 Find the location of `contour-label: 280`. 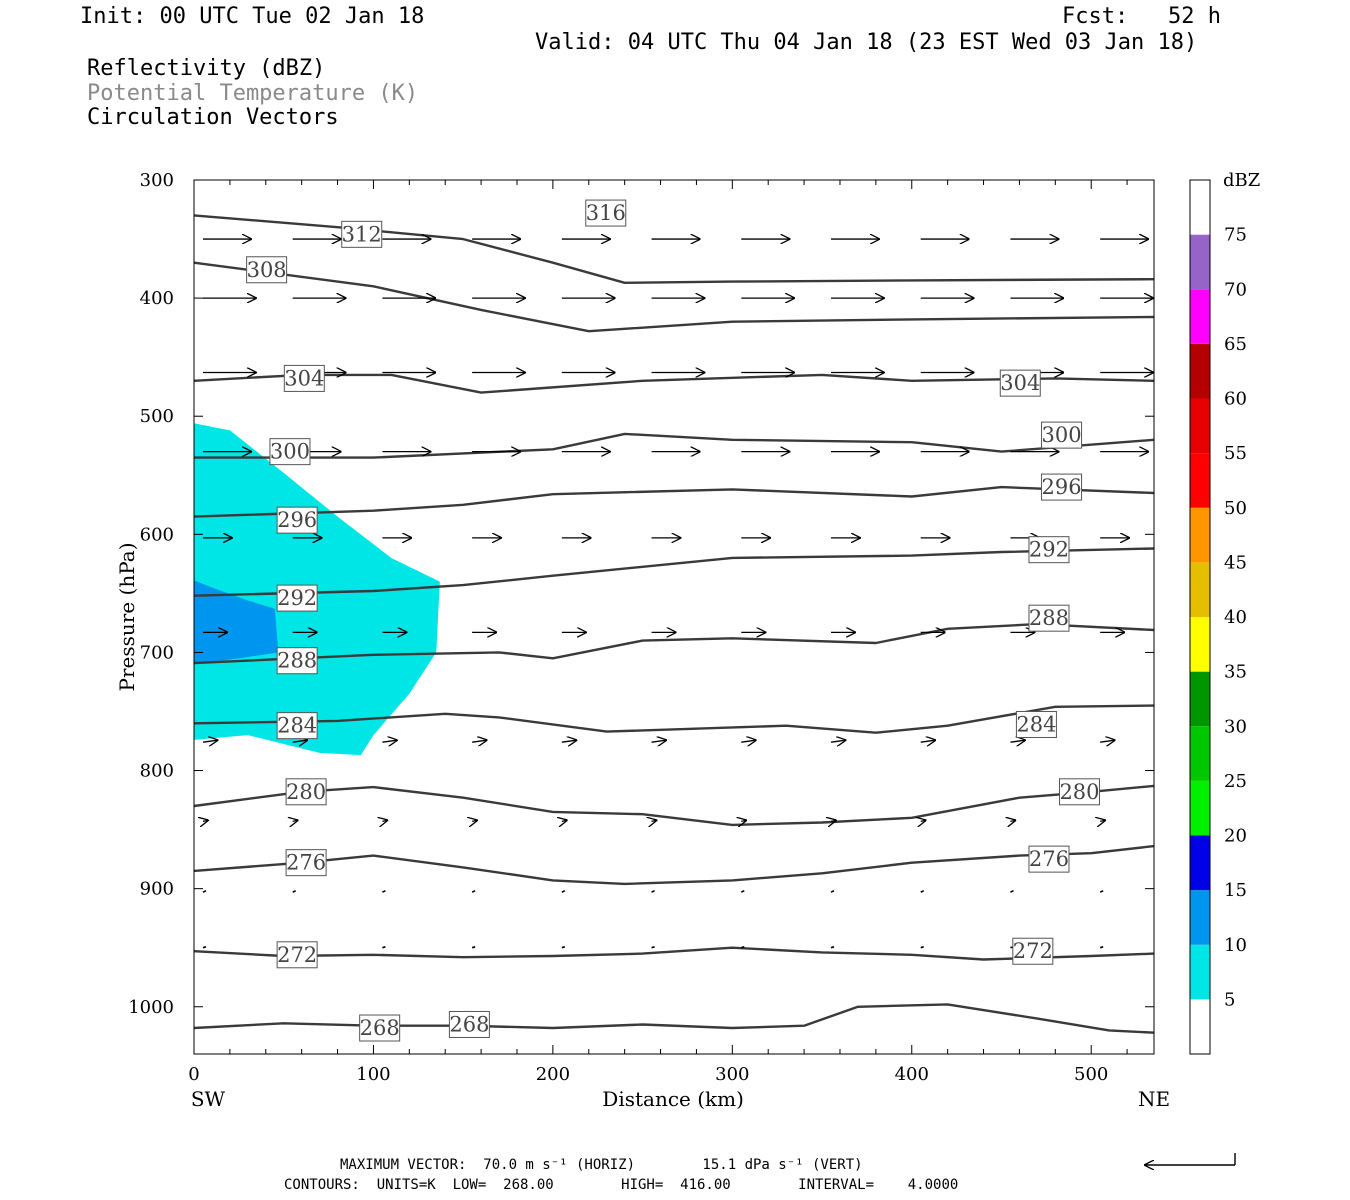

contour-label: 280 is located at coordinates (1079, 792).